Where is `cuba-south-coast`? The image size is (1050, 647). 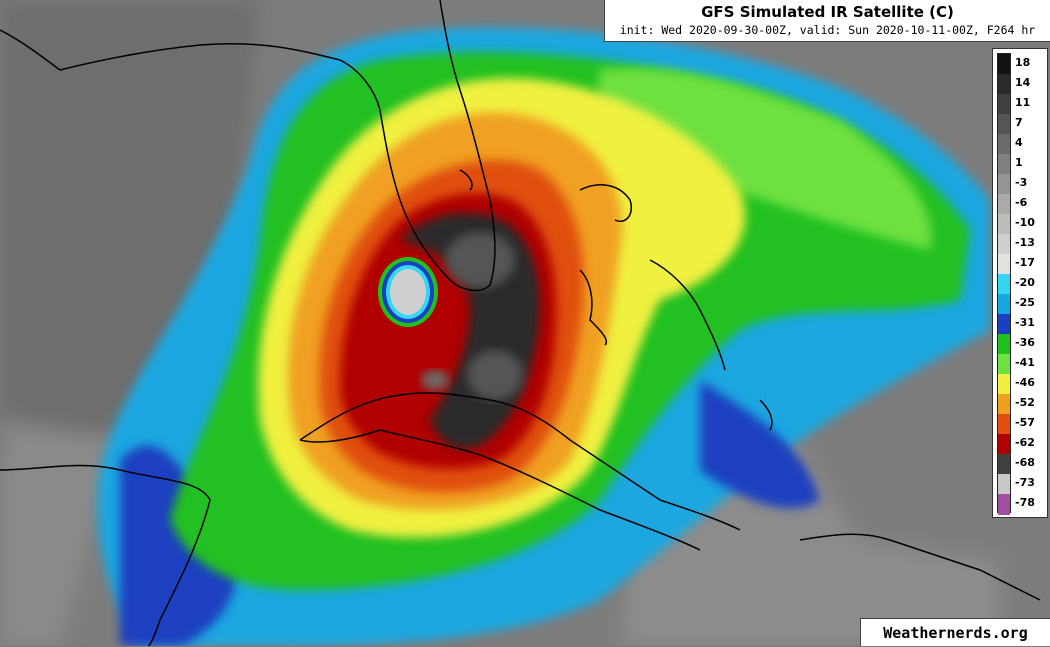 cuba-south-coast is located at coordinates (500, 490).